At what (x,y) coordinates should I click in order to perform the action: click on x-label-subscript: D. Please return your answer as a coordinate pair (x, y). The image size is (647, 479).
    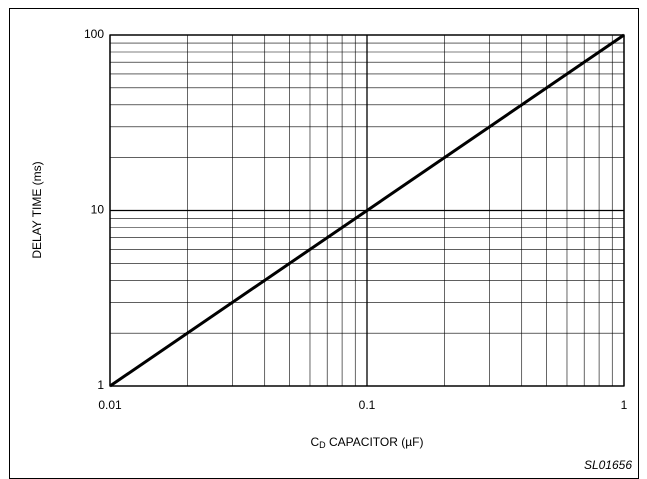
    Looking at the image, I should click on (322, 445).